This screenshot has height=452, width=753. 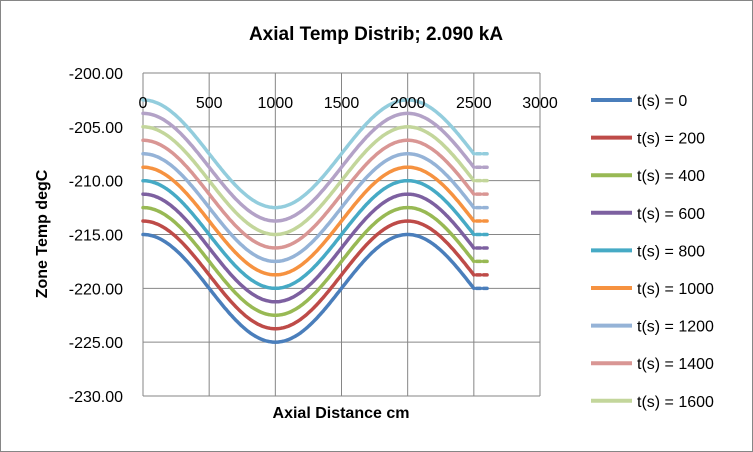 I want to click on y-tick-label: -220.00, so click(x=96, y=289).